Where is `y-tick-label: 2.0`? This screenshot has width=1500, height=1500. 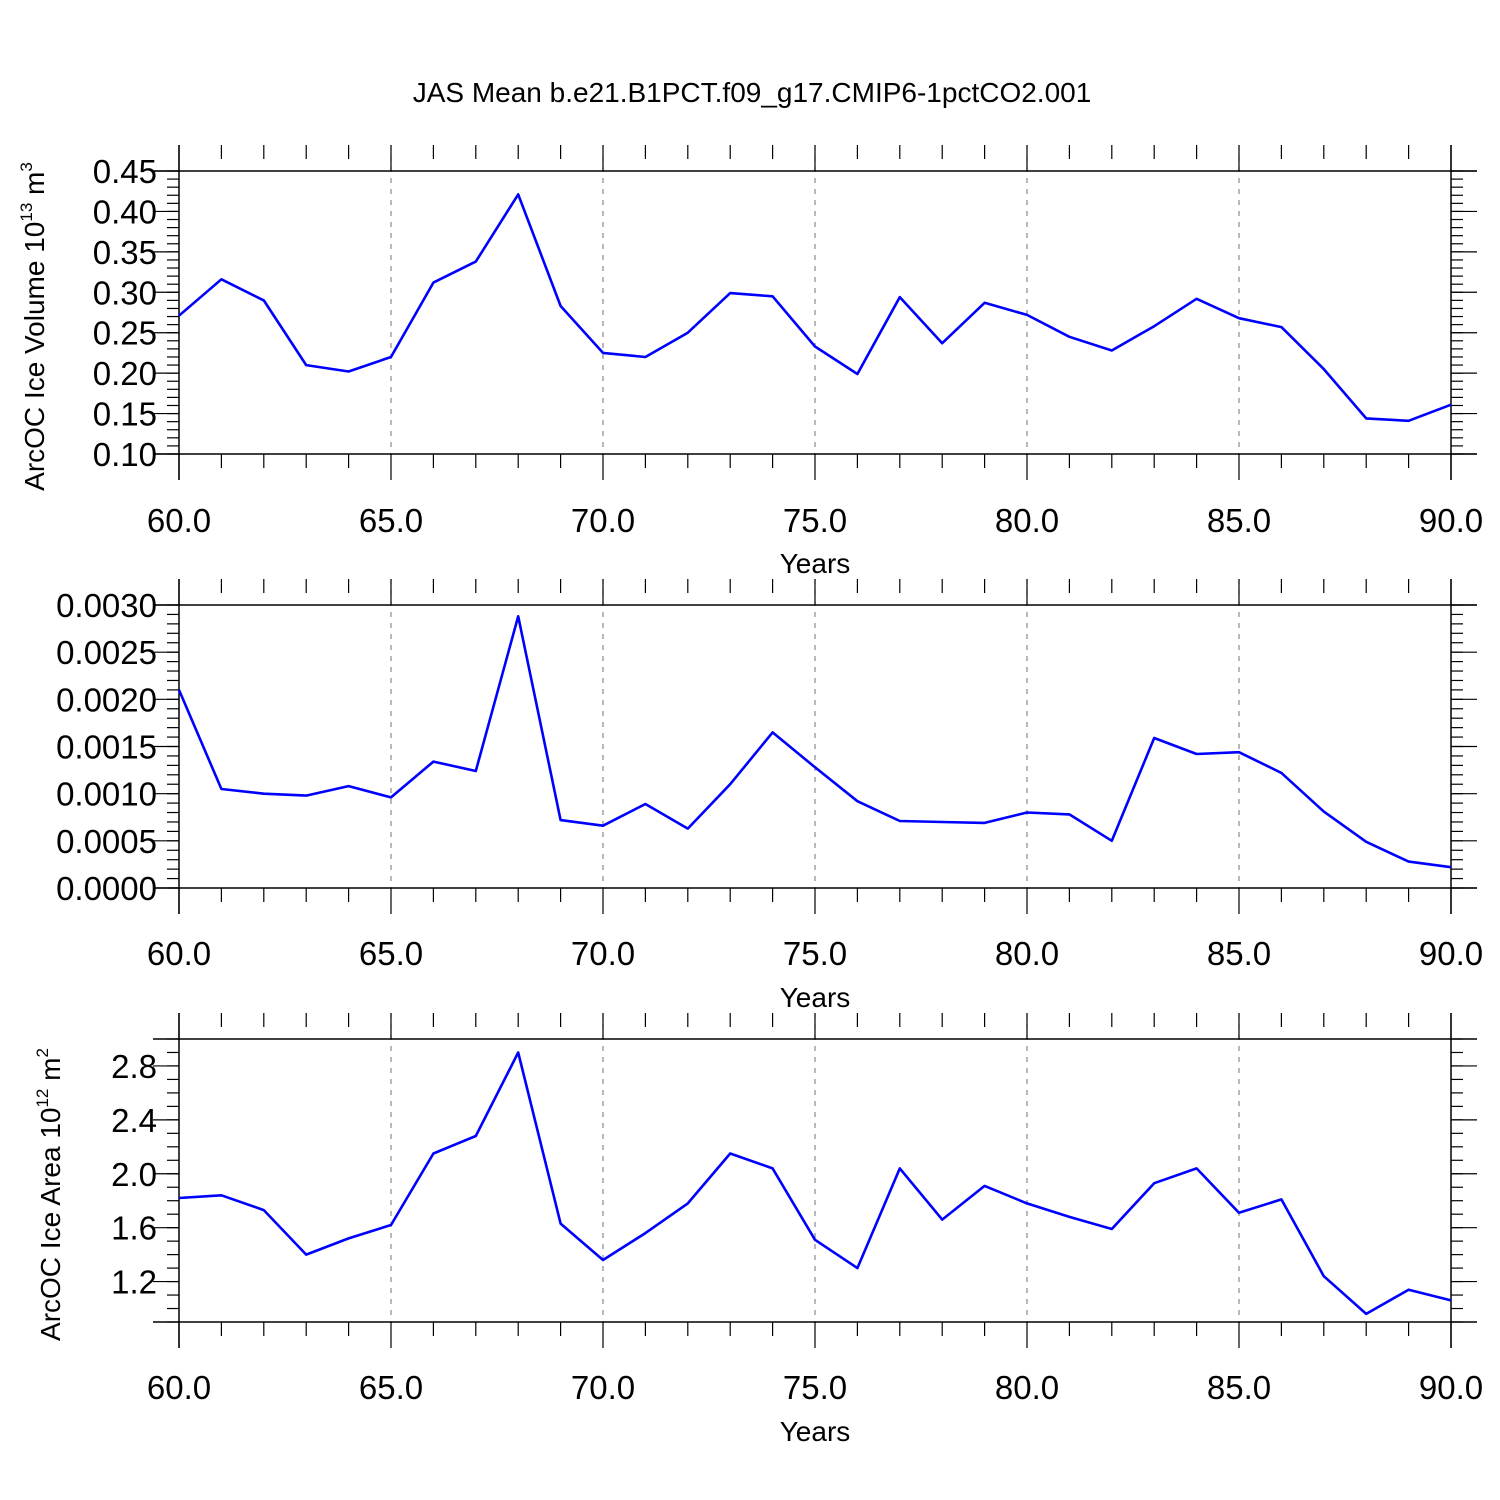
y-tick-label: 2.0 is located at coordinates (134, 1174).